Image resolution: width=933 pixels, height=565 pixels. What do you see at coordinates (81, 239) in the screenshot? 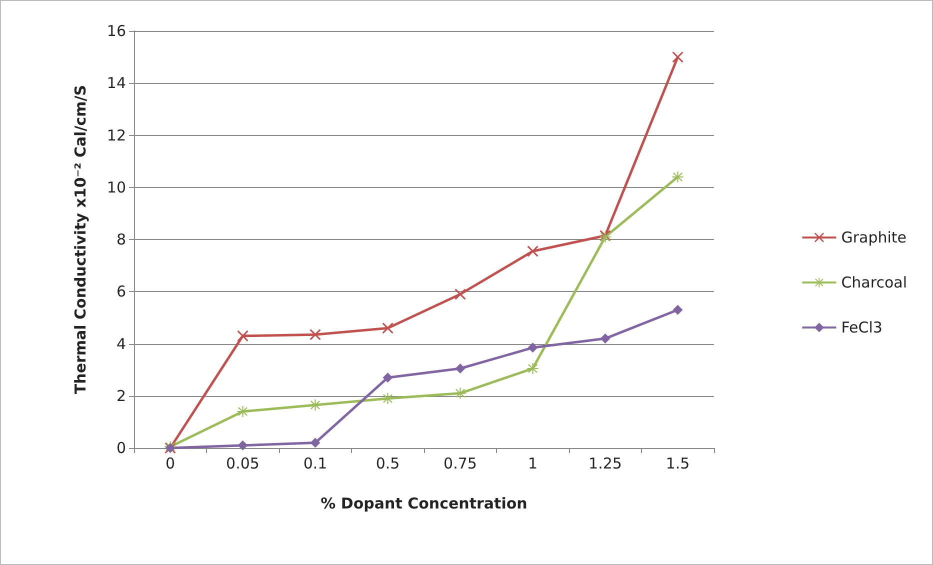
I see `y-axis-title: Thermal Conductivity x10⁻² Cal/cm/S` at bounding box center [81, 239].